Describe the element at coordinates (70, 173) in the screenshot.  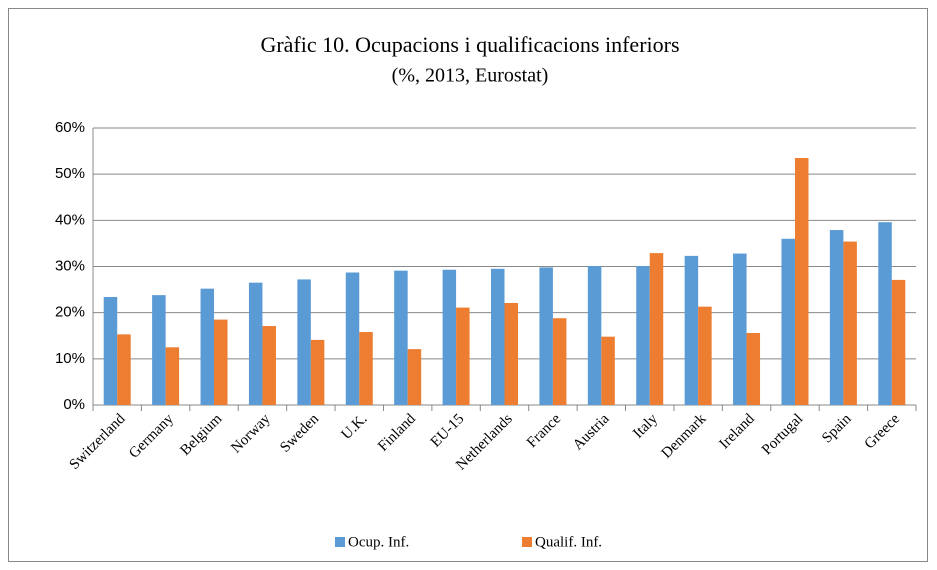
I see `y-tick-label: 50%` at that location.